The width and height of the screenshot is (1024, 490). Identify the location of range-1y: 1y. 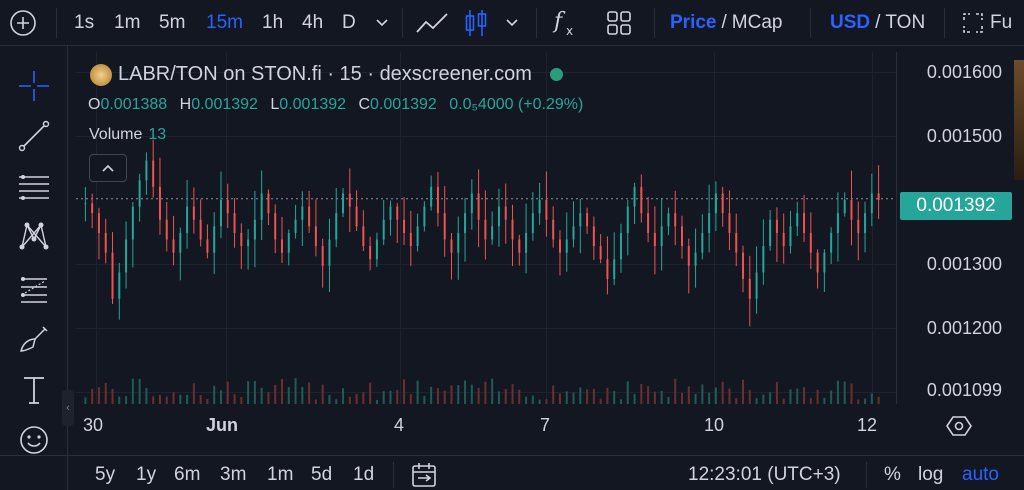
(146, 474).